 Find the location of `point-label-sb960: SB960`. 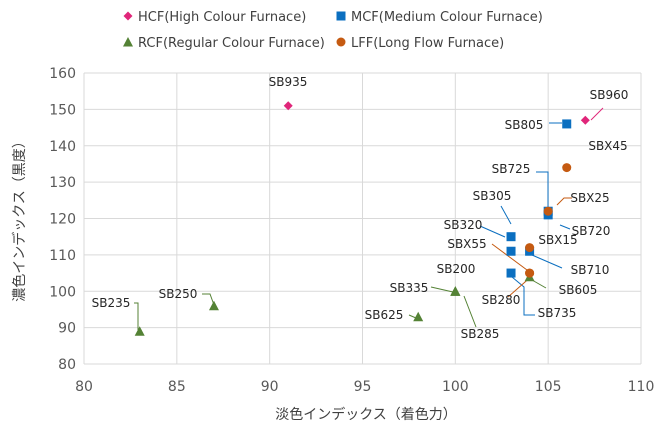

point-label-sb960: SB960 is located at coordinates (609, 95).